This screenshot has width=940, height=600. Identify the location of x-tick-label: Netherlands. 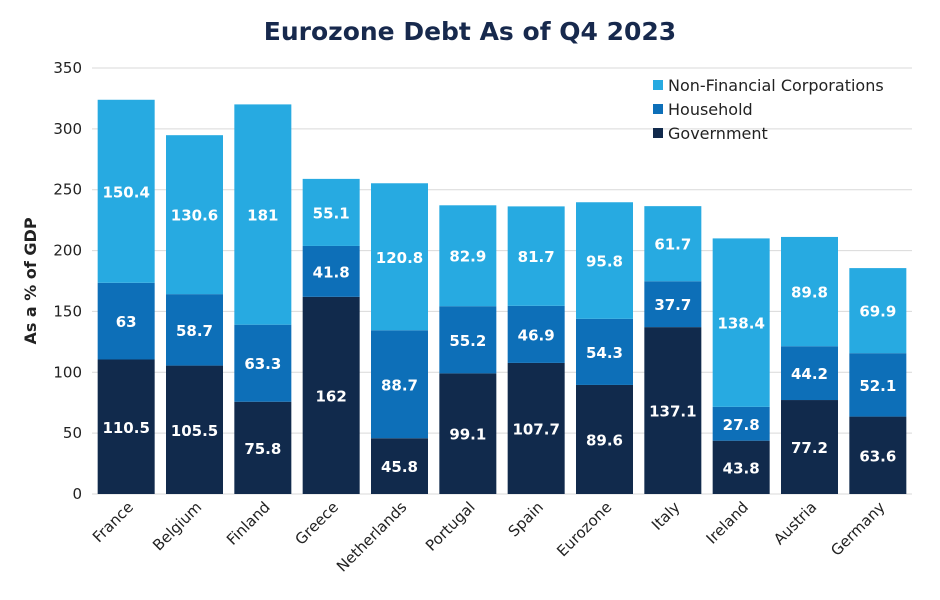
(372, 537).